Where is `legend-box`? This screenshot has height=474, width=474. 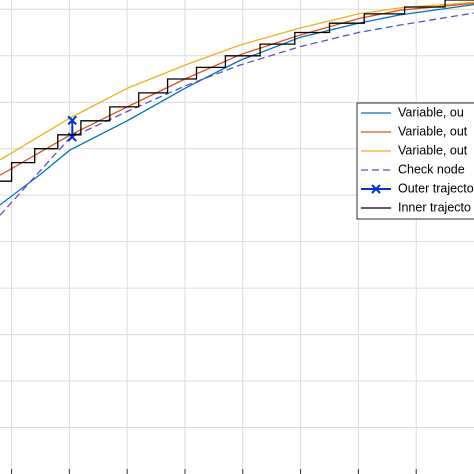 legend-box is located at coordinates (415, 161).